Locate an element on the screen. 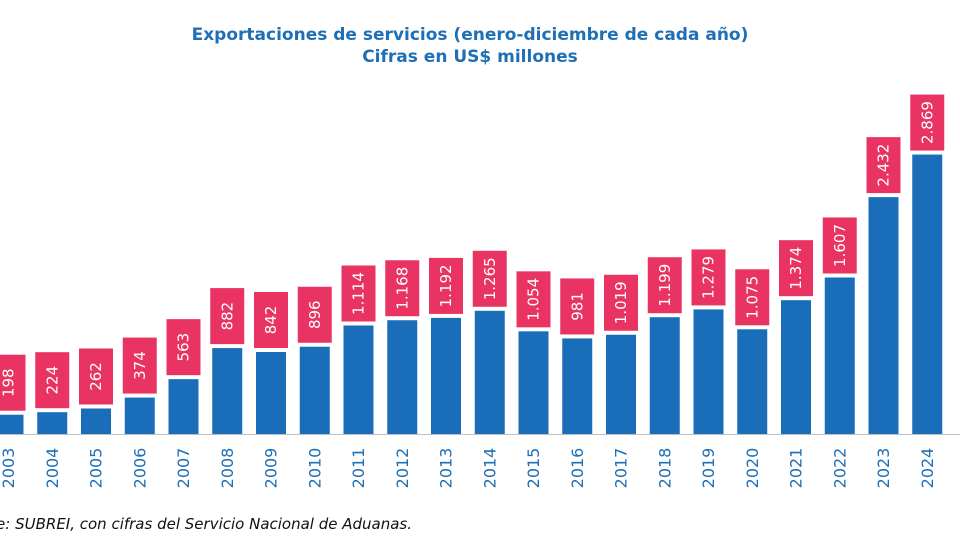 The image size is (960, 548). bar-2005 is located at coordinates (96, 421).